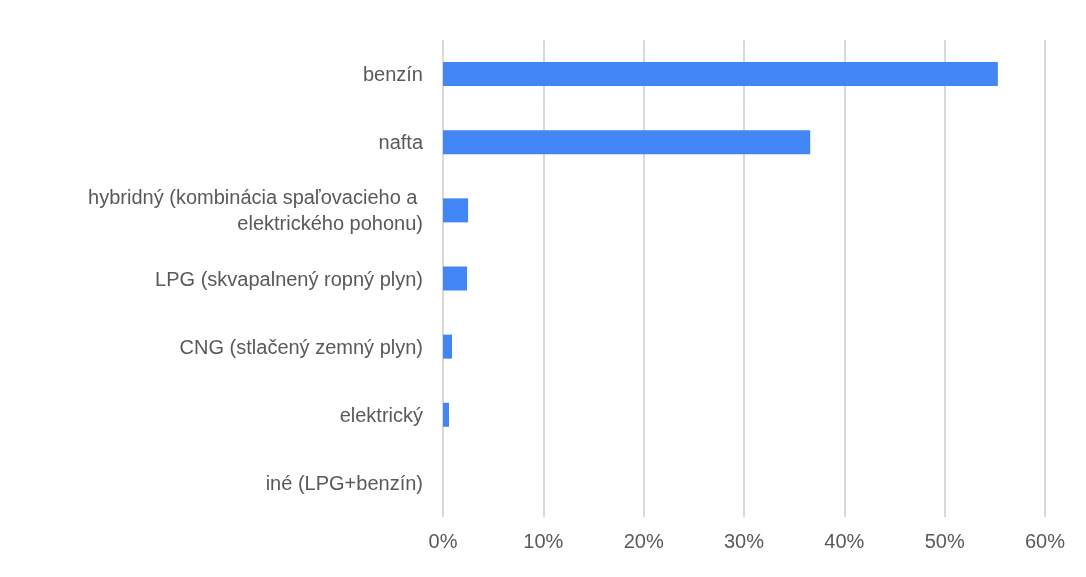 This screenshot has width=1086, height=577. Describe the element at coordinates (744, 541) in the screenshot. I see `x-tick-label: 30%` at that location.